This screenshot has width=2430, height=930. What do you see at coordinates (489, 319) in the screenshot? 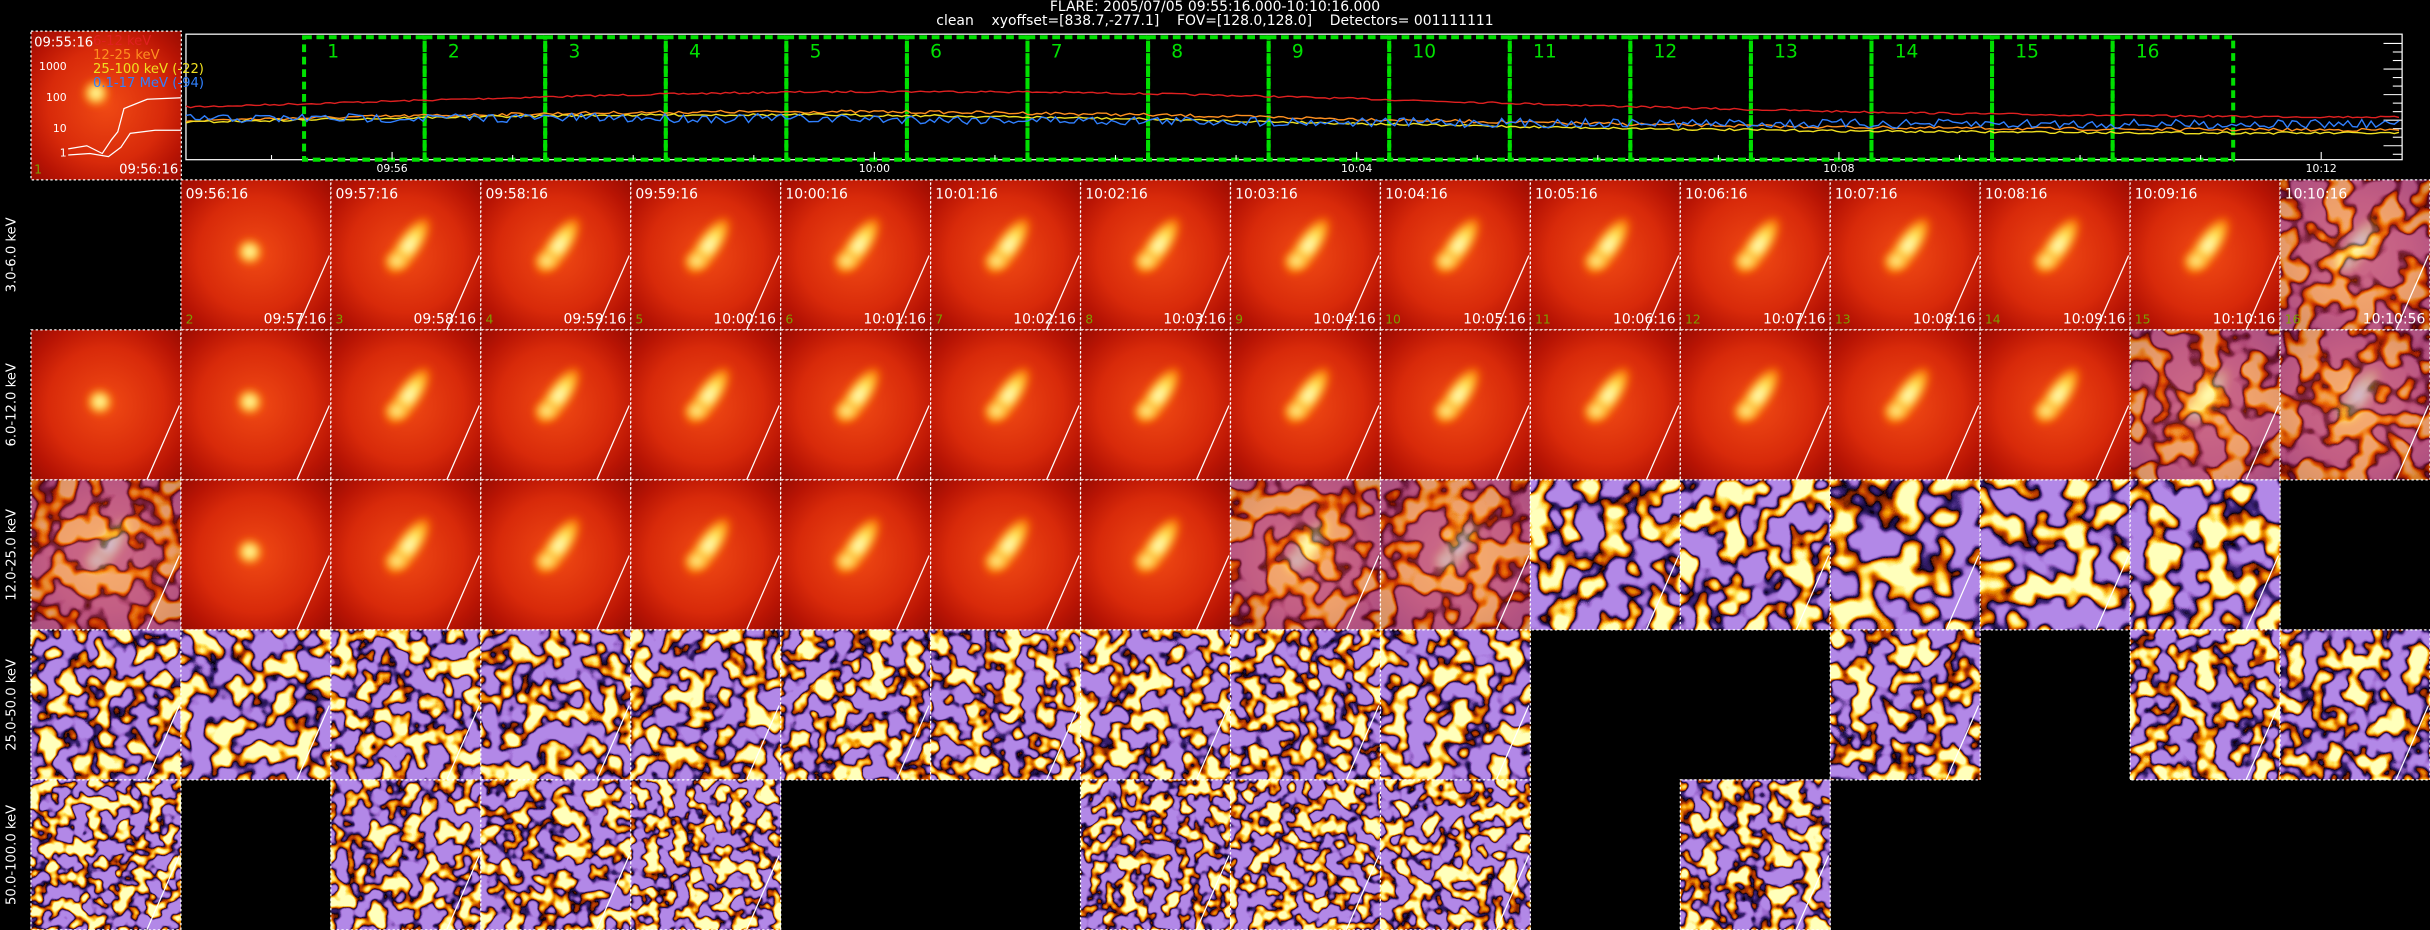
I see `cell-index: 4` at bounding box center [489, 319].